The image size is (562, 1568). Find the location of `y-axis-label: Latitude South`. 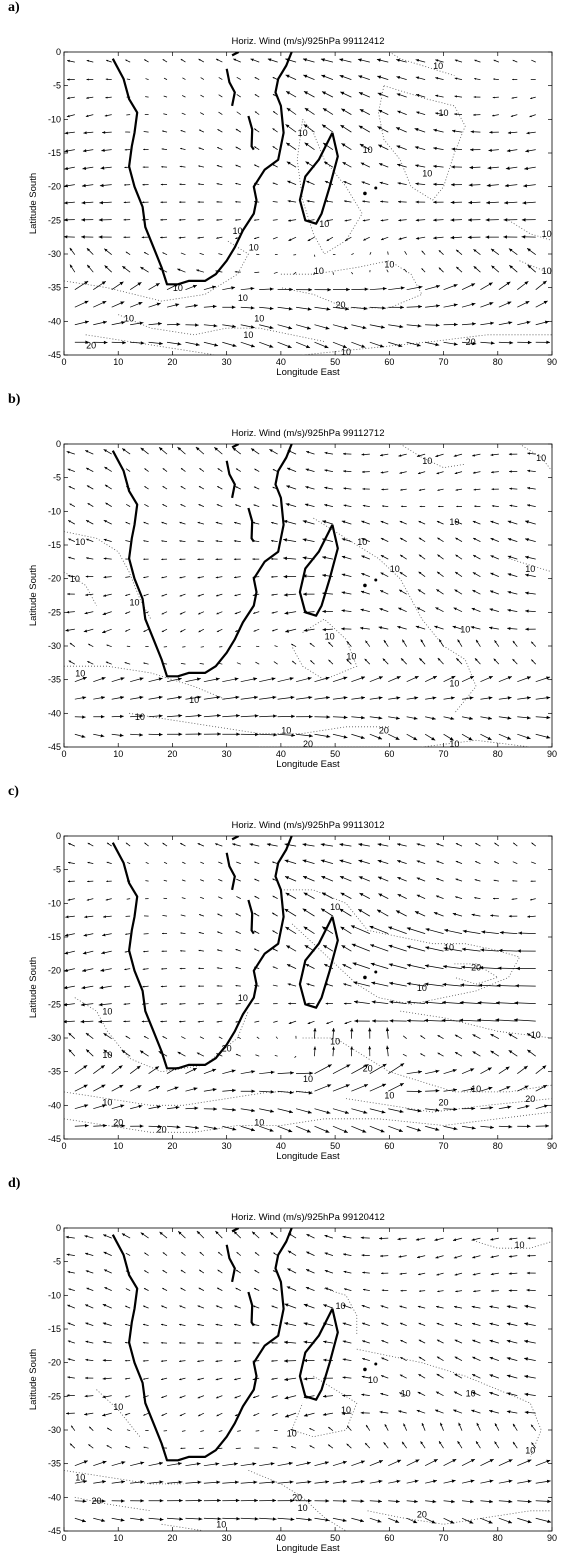

y-axis-label: Latitude South is located at coordinates (33, 1379).